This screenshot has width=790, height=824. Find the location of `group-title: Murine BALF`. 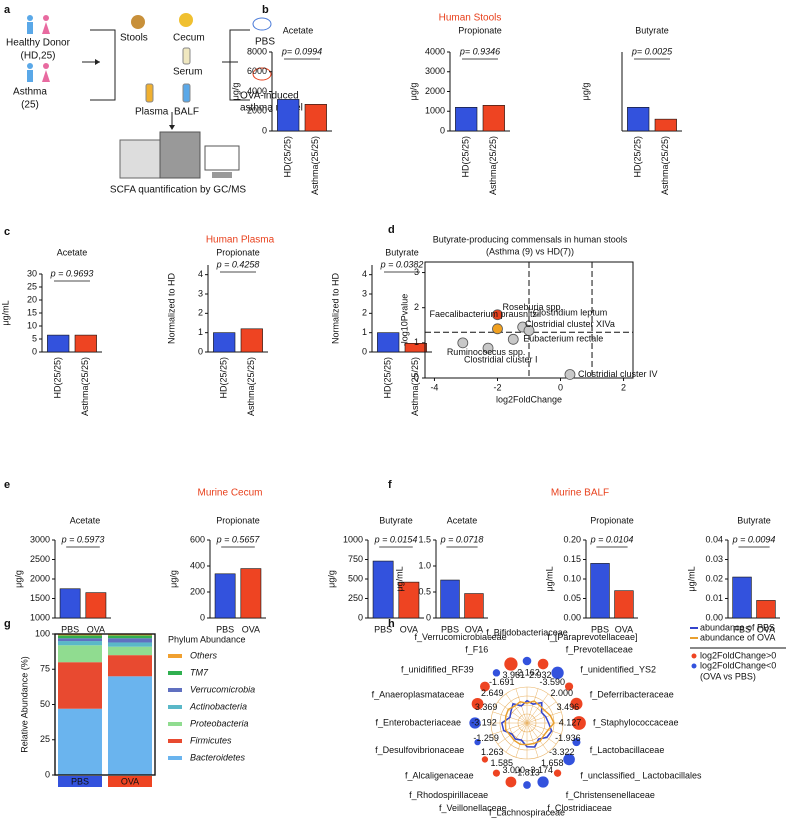

group-title: Murine BALF is located at coordinates (580, 493).